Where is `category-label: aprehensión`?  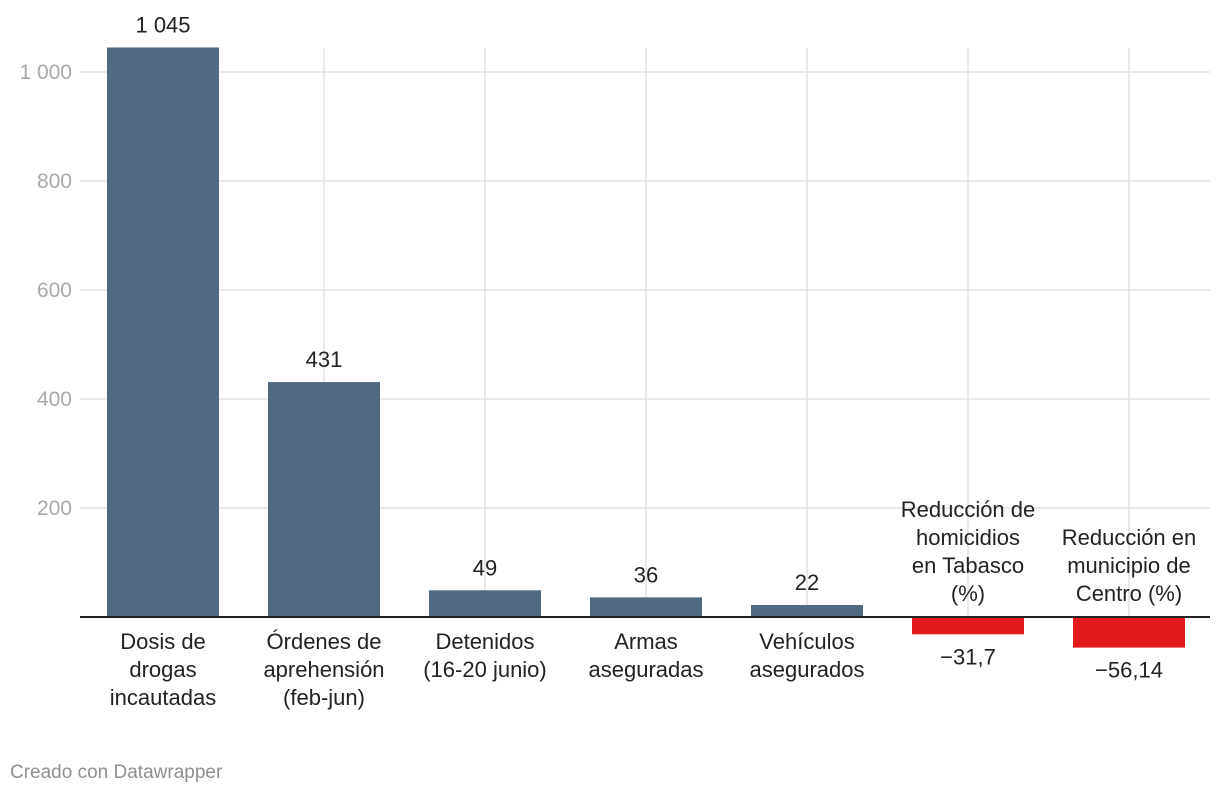
category-label: aprehensión is located at coordinates (323, 669).